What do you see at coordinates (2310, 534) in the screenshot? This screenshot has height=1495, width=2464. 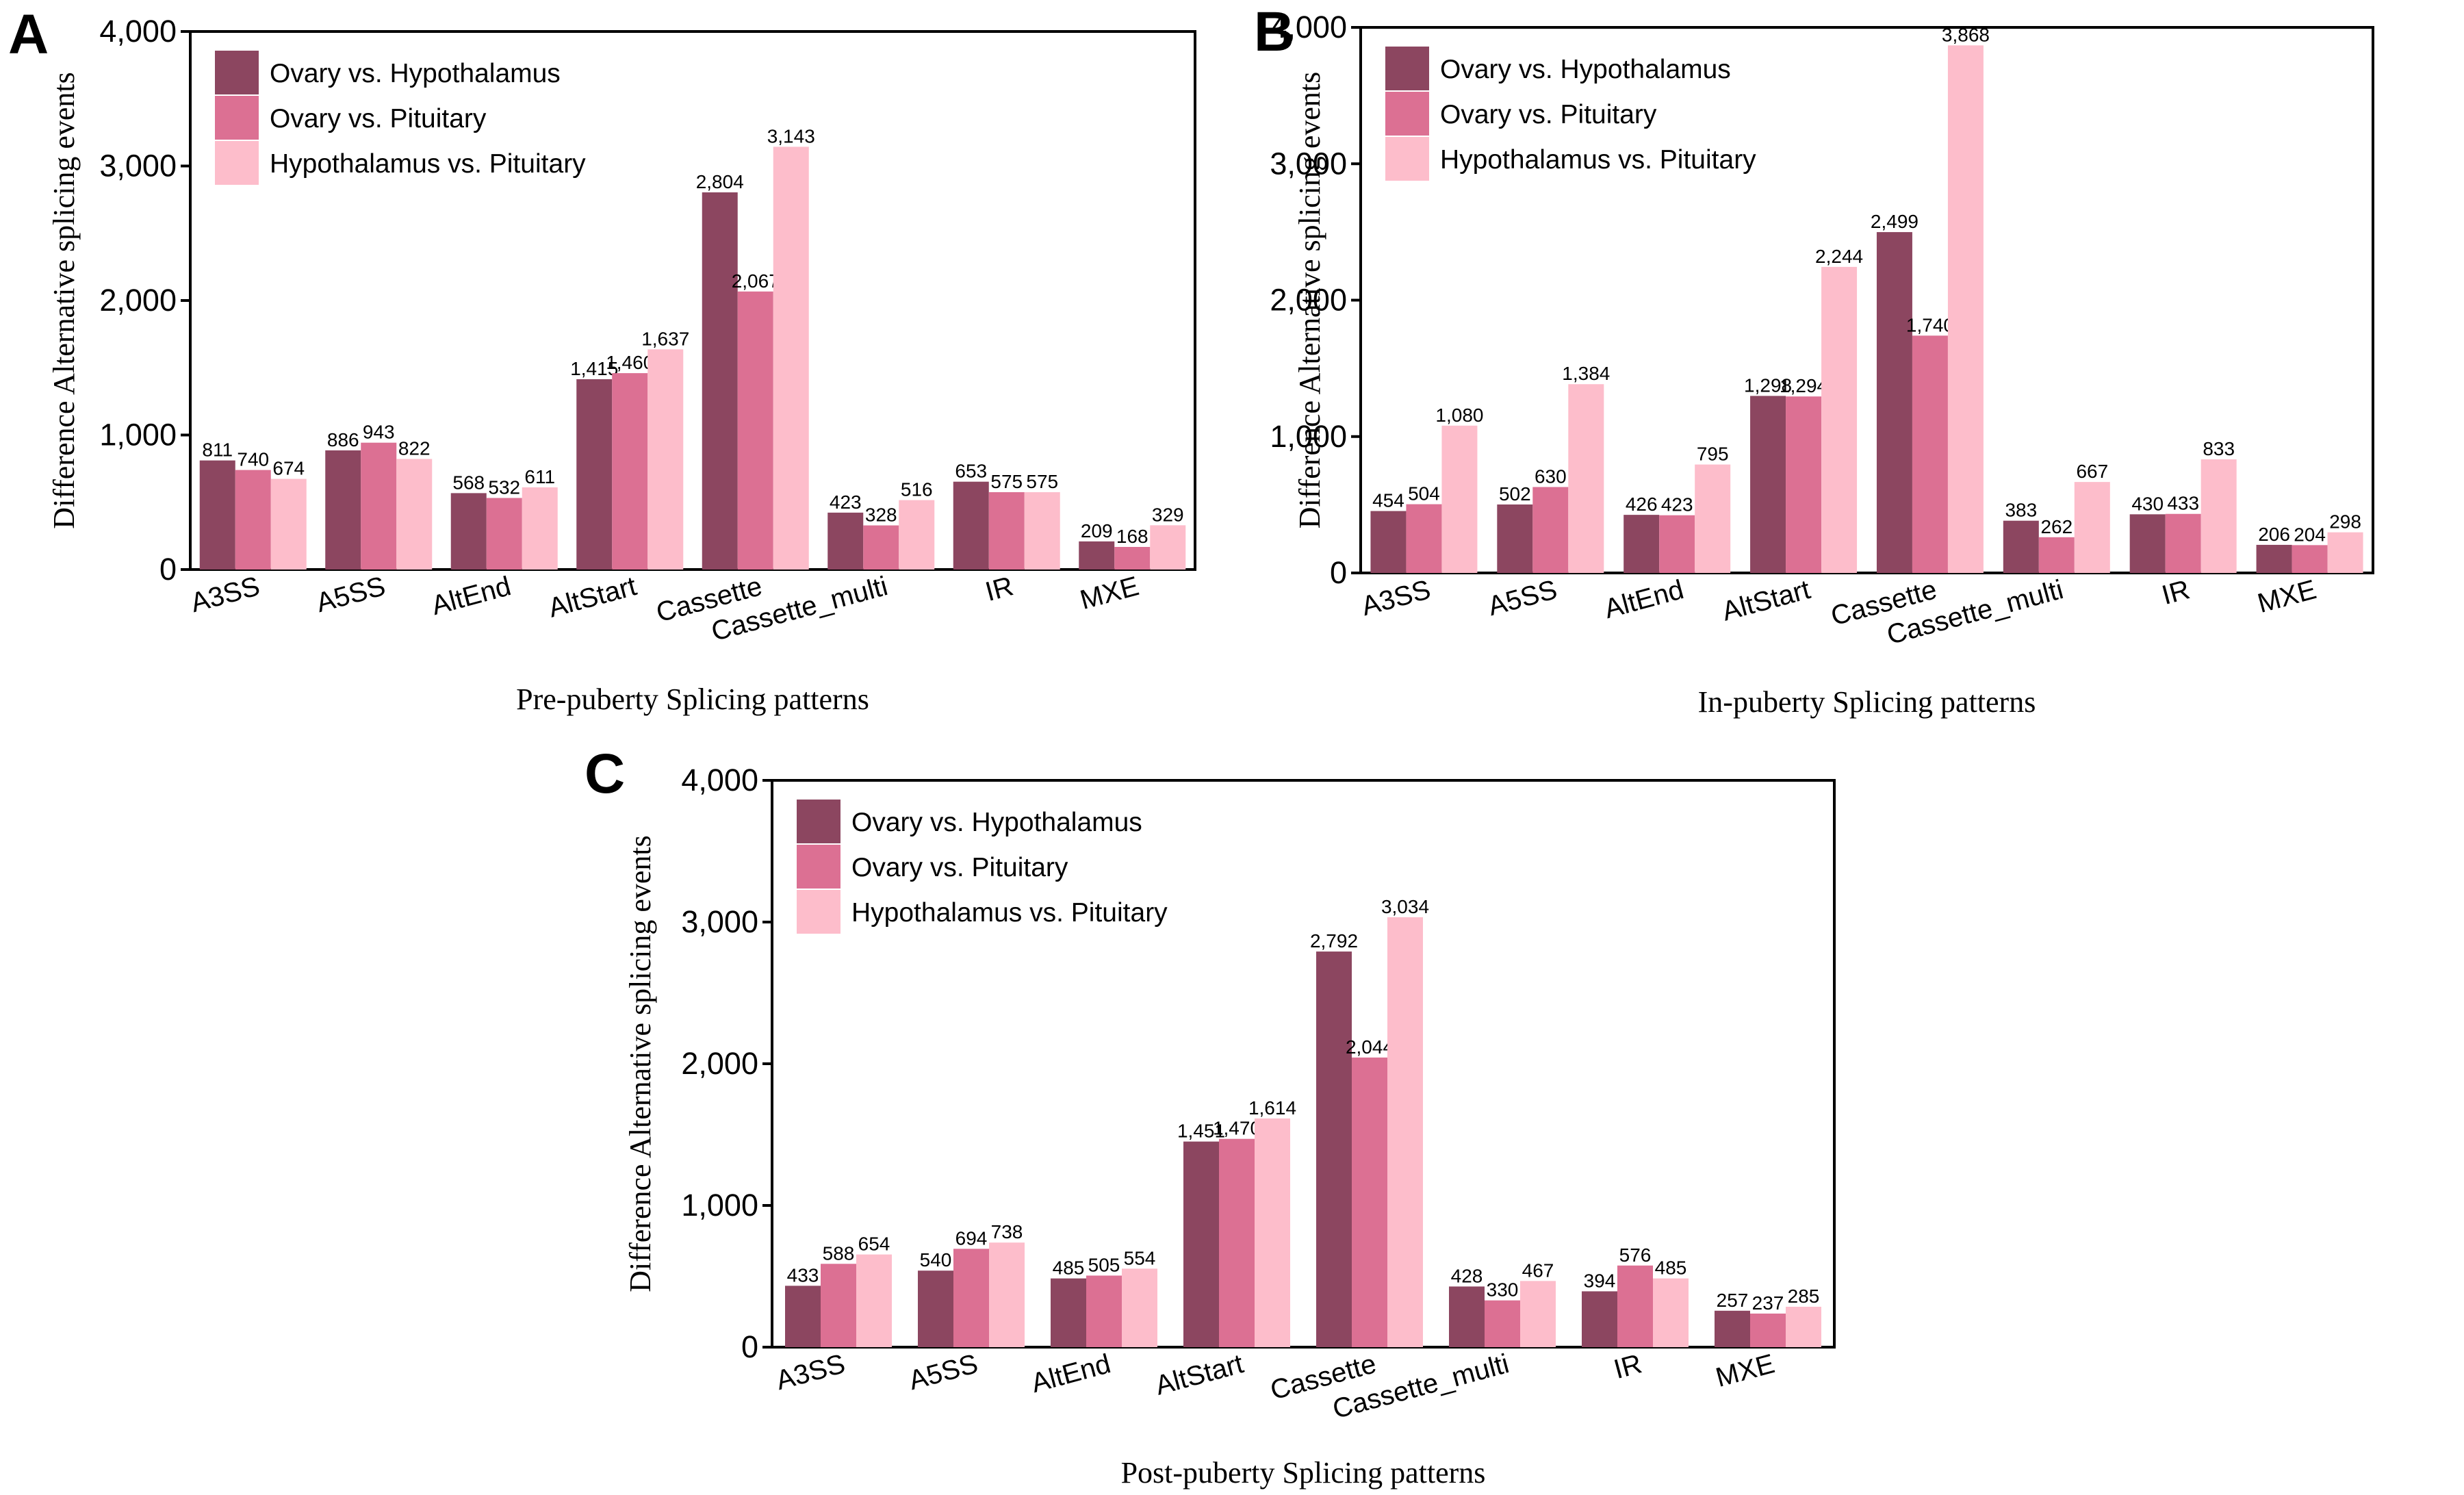 I see `data-label: 204` at bounding box center [2310, 534].